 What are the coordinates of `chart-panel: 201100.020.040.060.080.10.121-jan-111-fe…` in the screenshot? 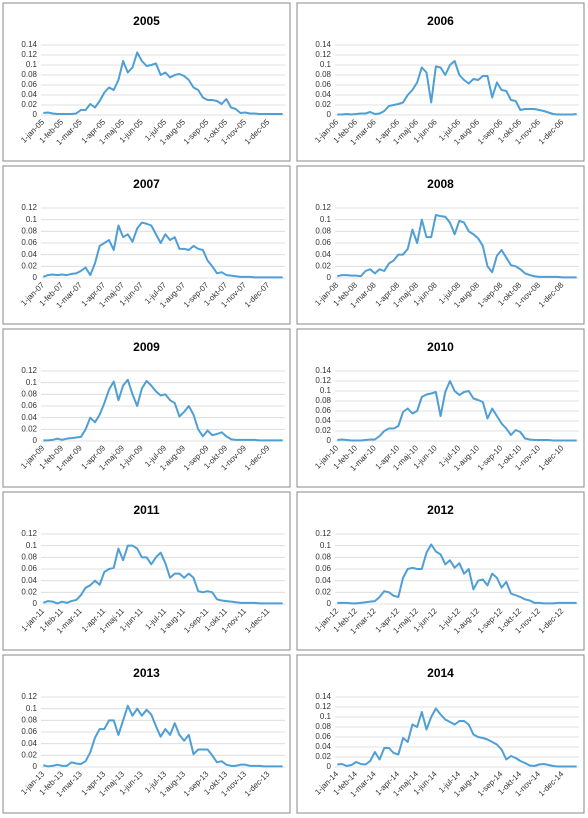 It's located at (146, 571).